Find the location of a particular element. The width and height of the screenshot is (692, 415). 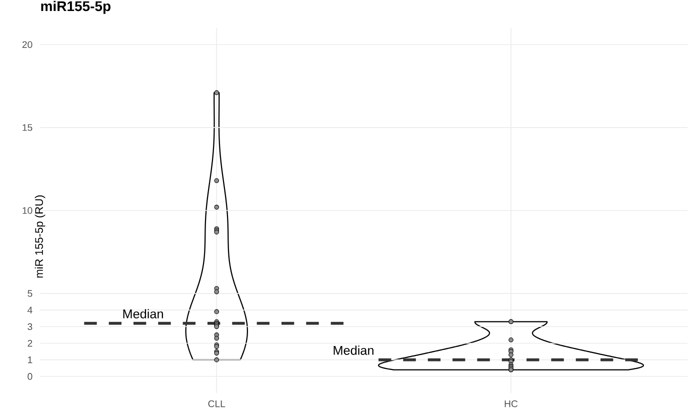

y-tick-label: 5 is located at coordinates (30, 293).